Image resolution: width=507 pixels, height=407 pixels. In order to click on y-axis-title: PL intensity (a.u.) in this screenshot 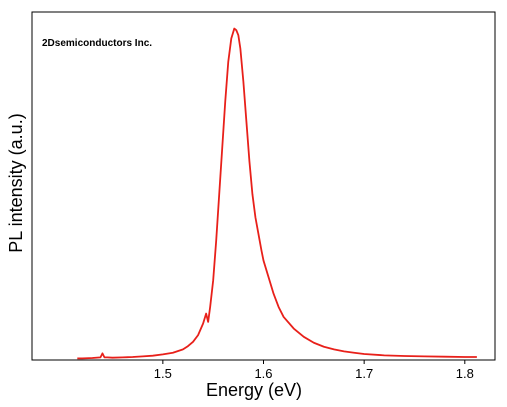, I will do `click(16, 182)`.